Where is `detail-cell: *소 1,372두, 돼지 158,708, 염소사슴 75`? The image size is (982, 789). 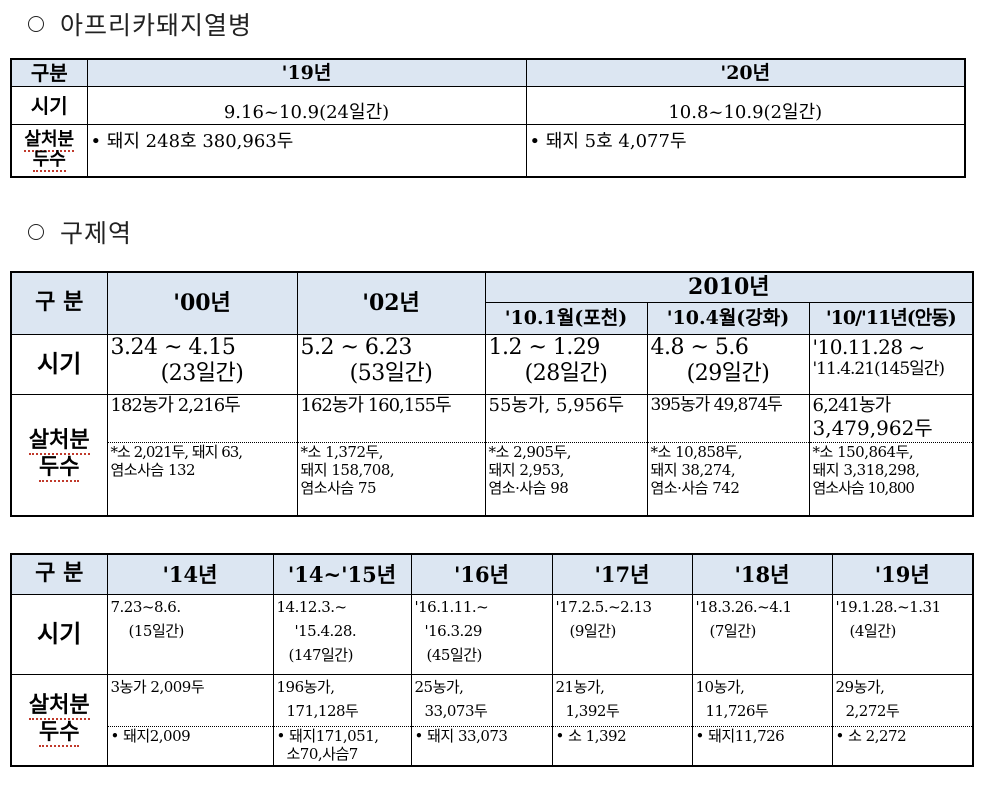
detail-cell: *소 1,372두, 돼지 158,708, 염소사슴 75 is located at coordinates (391, 479).